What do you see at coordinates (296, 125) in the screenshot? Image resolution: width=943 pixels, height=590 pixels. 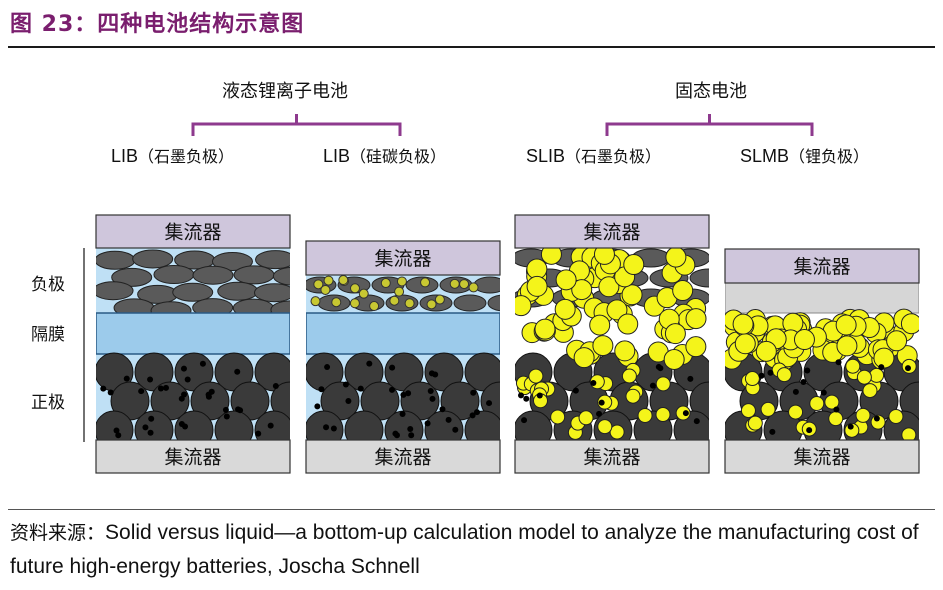 I see `bracket-liquid` at bounding box center [296, 125].